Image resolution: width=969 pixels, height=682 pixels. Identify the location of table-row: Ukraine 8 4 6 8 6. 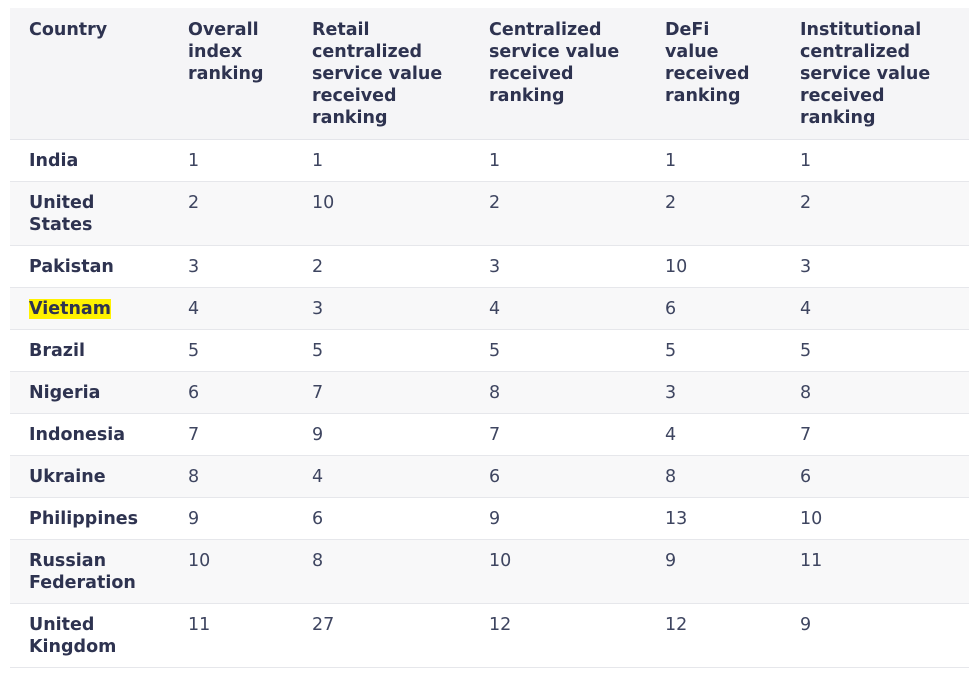
(489, 476).